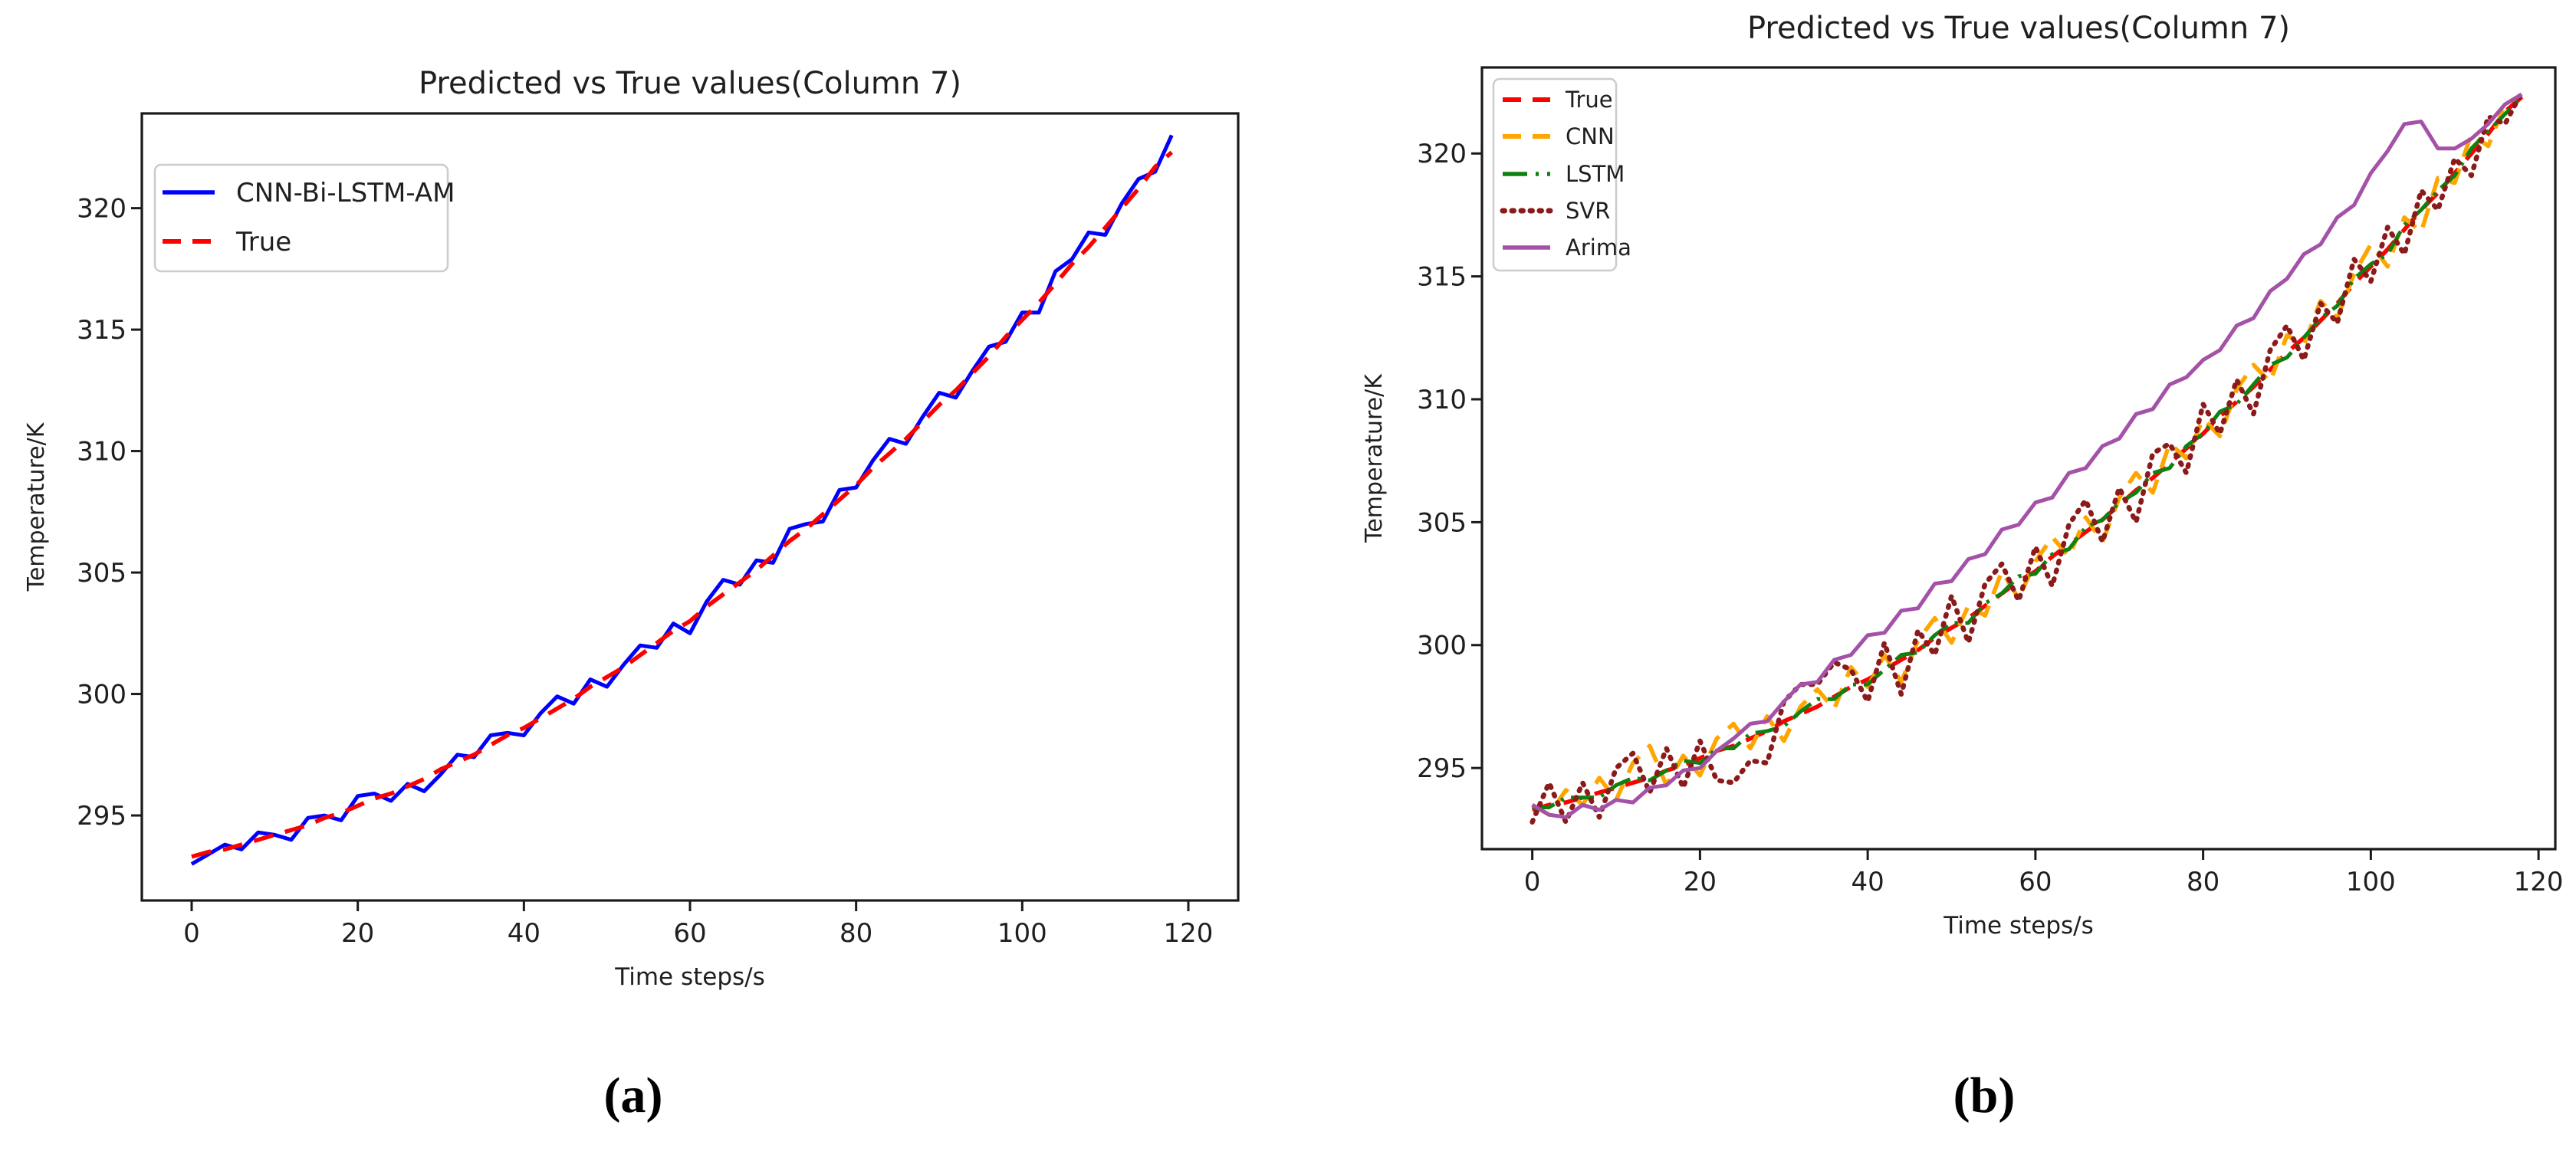 The height and width of the screenshot is (1171, 2576). I want to click on legend-label: CNN, so click(1591, 136).